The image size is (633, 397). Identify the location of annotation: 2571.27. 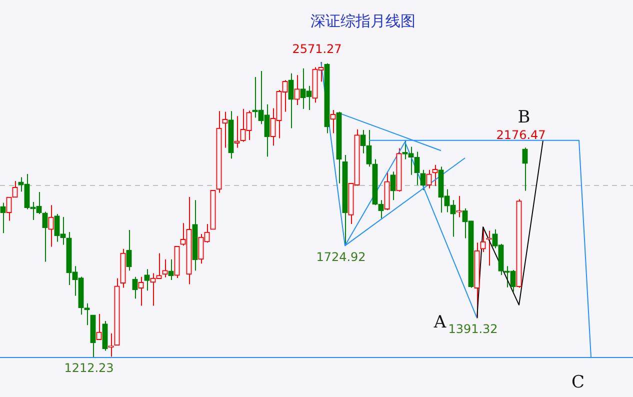
(317, 49).